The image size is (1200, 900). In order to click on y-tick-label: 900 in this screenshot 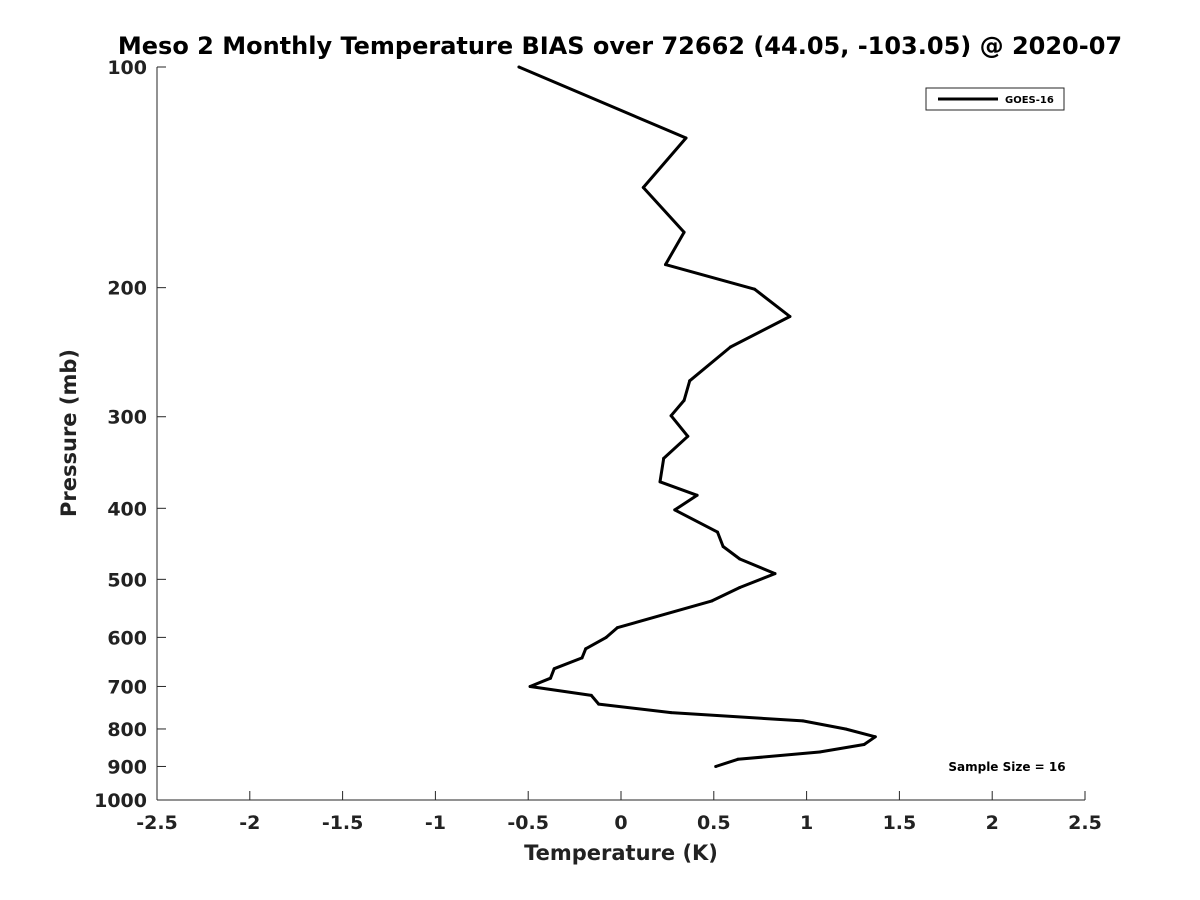, I will do `click(127, 767)`.